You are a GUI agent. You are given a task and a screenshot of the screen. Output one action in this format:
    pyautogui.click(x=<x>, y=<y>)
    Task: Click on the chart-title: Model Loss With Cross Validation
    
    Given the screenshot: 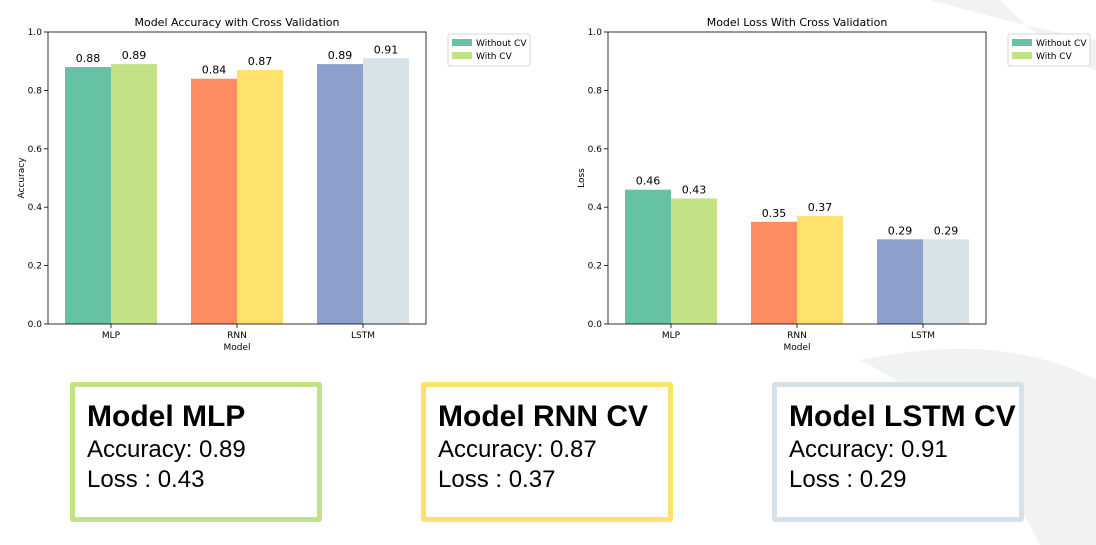 What is the action you would take?
    pyautogui.click(x=797, y=22)
    